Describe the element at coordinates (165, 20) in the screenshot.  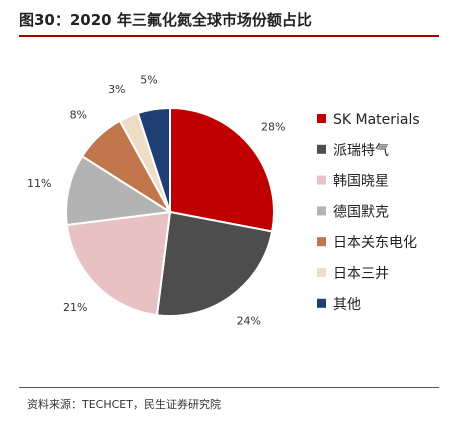
I see `figure-title: 图30：2020 年三氟化氮全球市场份额占比` at that location.